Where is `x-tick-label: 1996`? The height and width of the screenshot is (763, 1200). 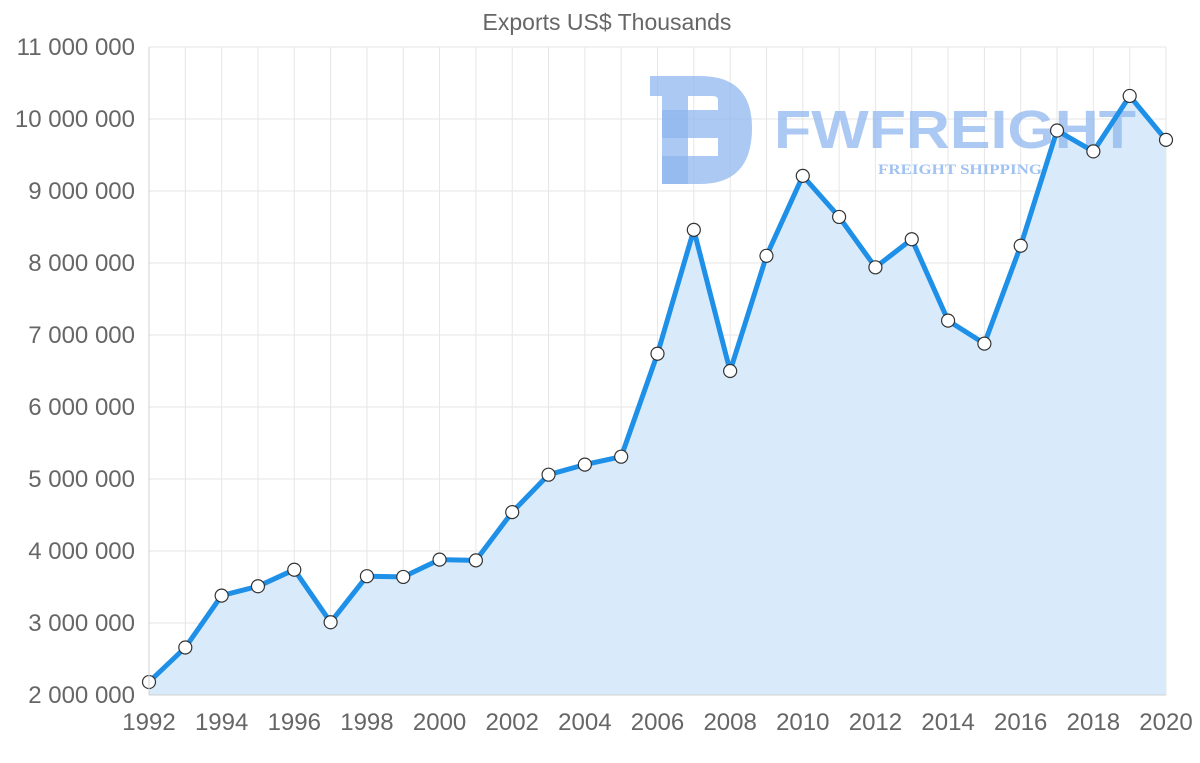
x-tick-label: 1996 is located at coordinates (294, 722).